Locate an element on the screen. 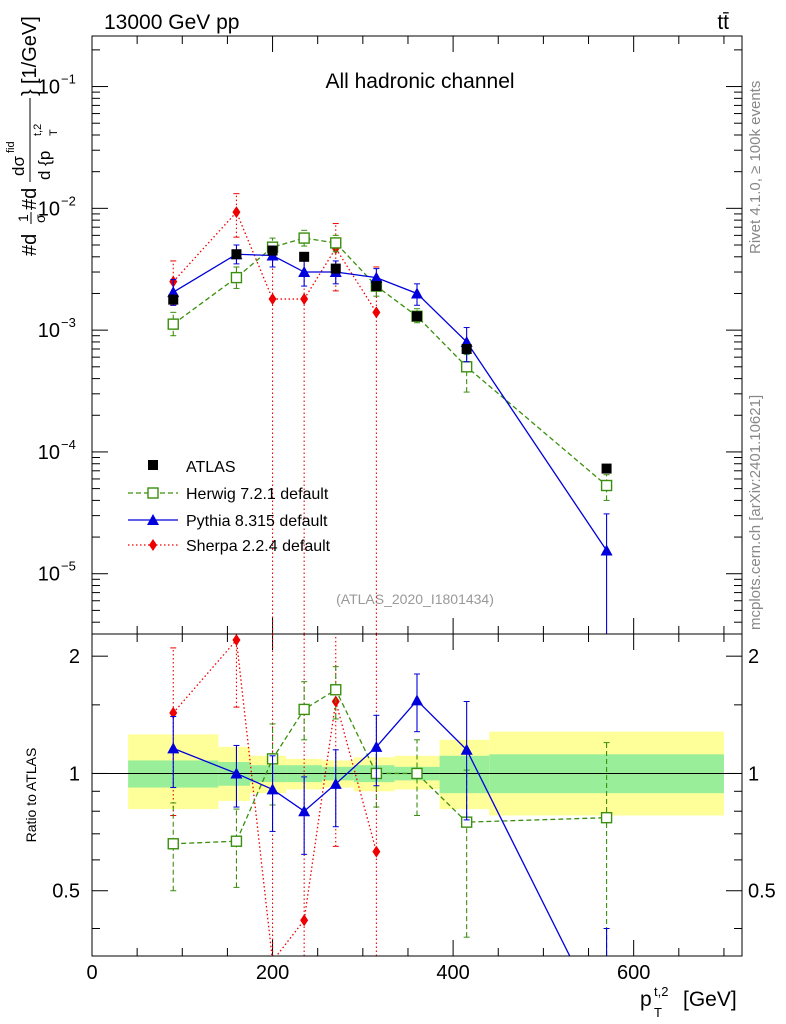 Image resolution: width=786 pixels, height=1024 pixels. ratio-y-axis-label: Ratio to ATLAS is located at coordinates (31, 795).